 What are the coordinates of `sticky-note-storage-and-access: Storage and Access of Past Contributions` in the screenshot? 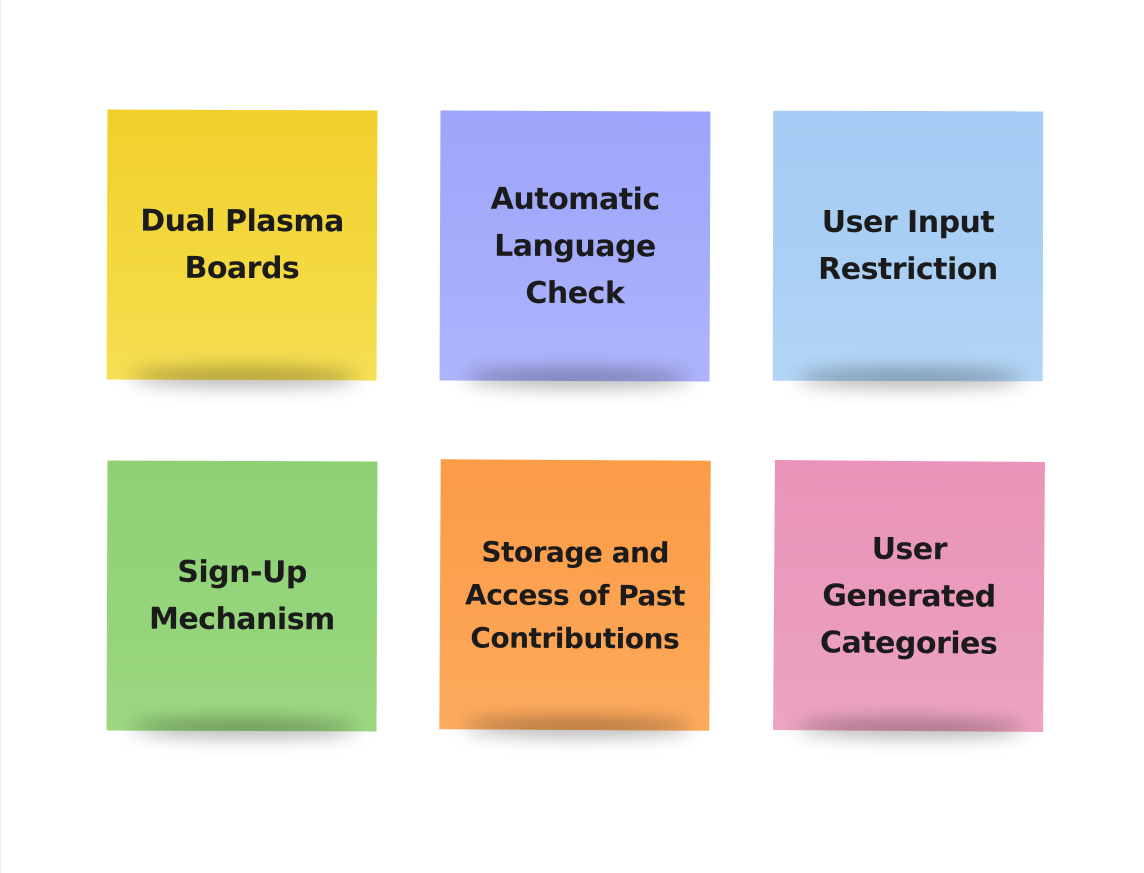 It's located at (575, 595).